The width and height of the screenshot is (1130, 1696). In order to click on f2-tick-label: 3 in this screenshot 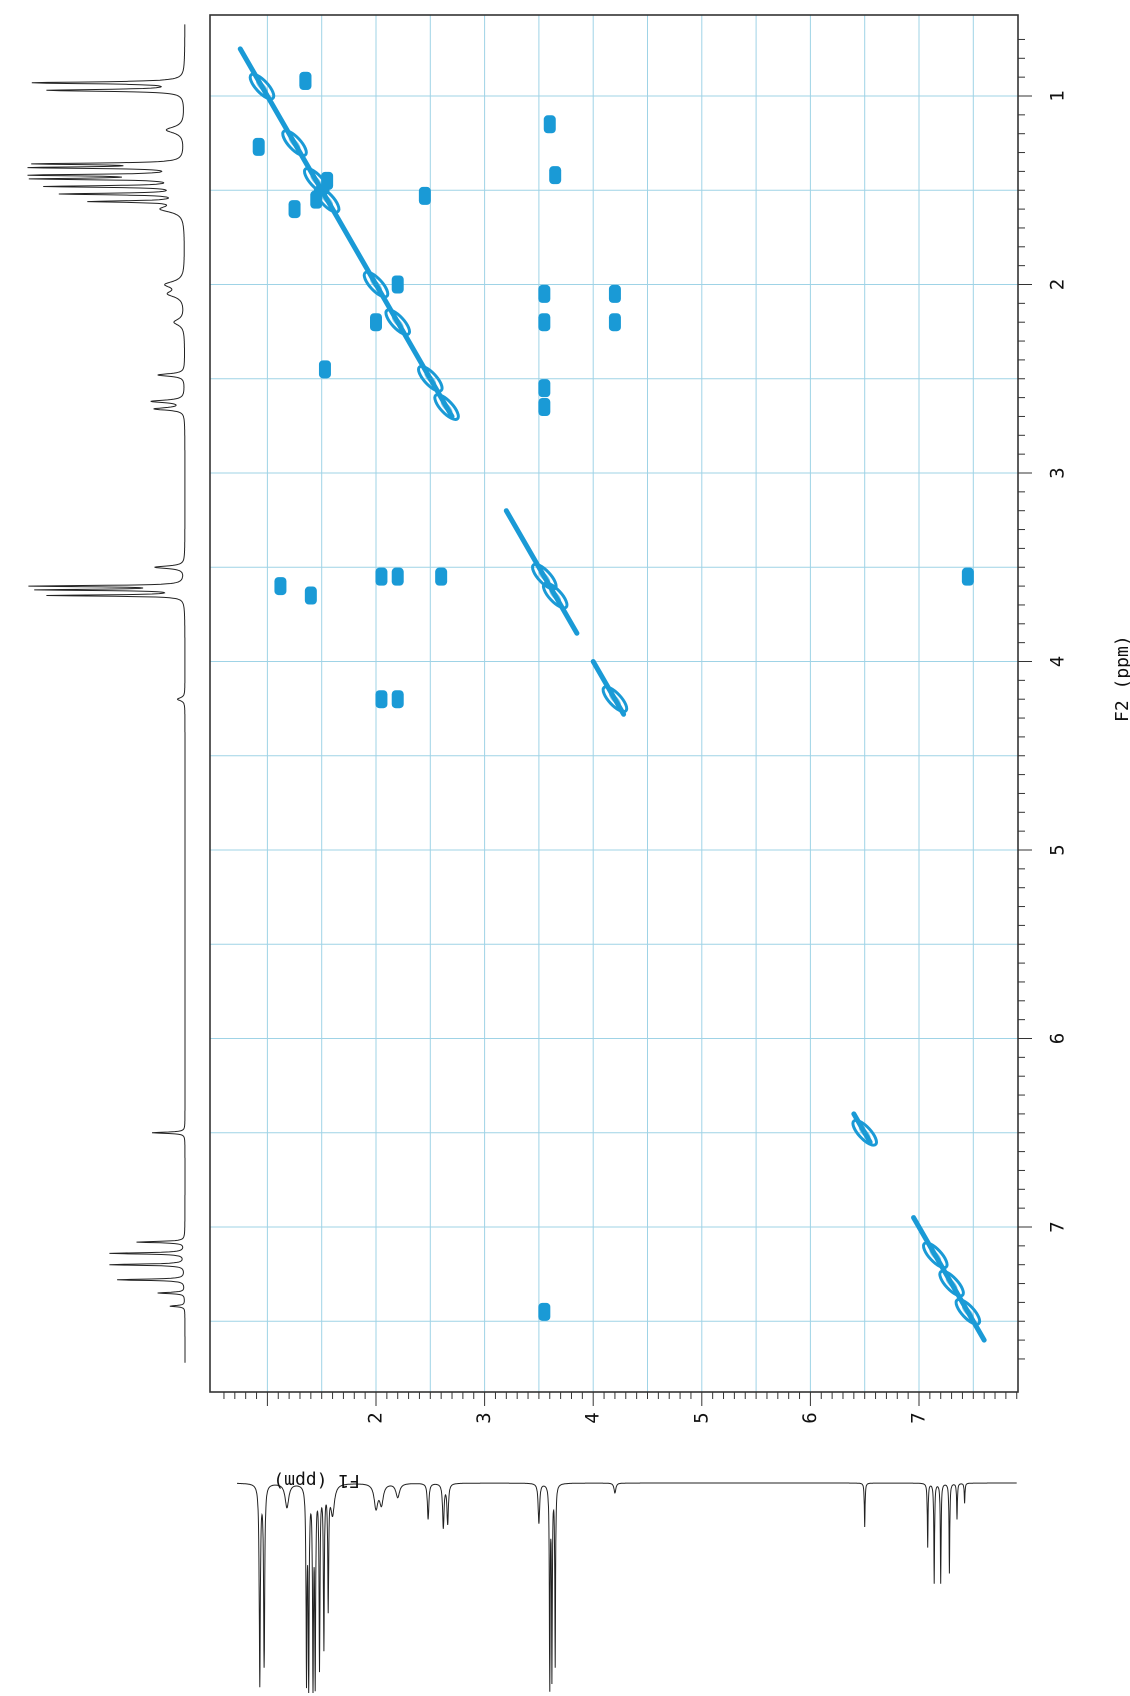, I will do `click(1058, 472)`.